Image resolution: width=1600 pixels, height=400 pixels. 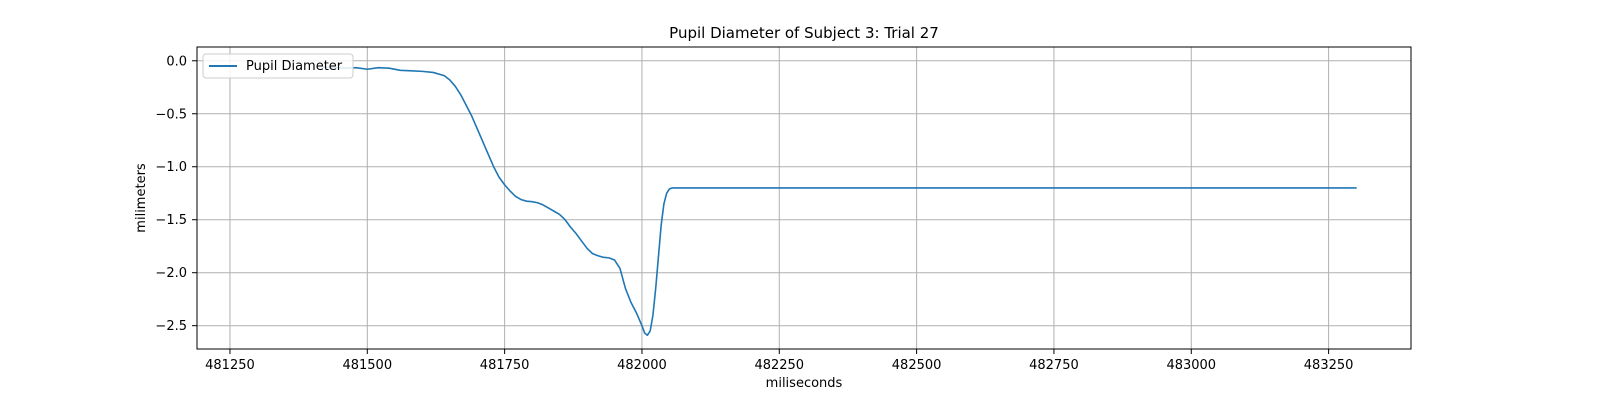 What do you see at coordinates (171, 167) in the screenshot?
I see `y-tick-label: −1.0` at bounding box center [171, 167].